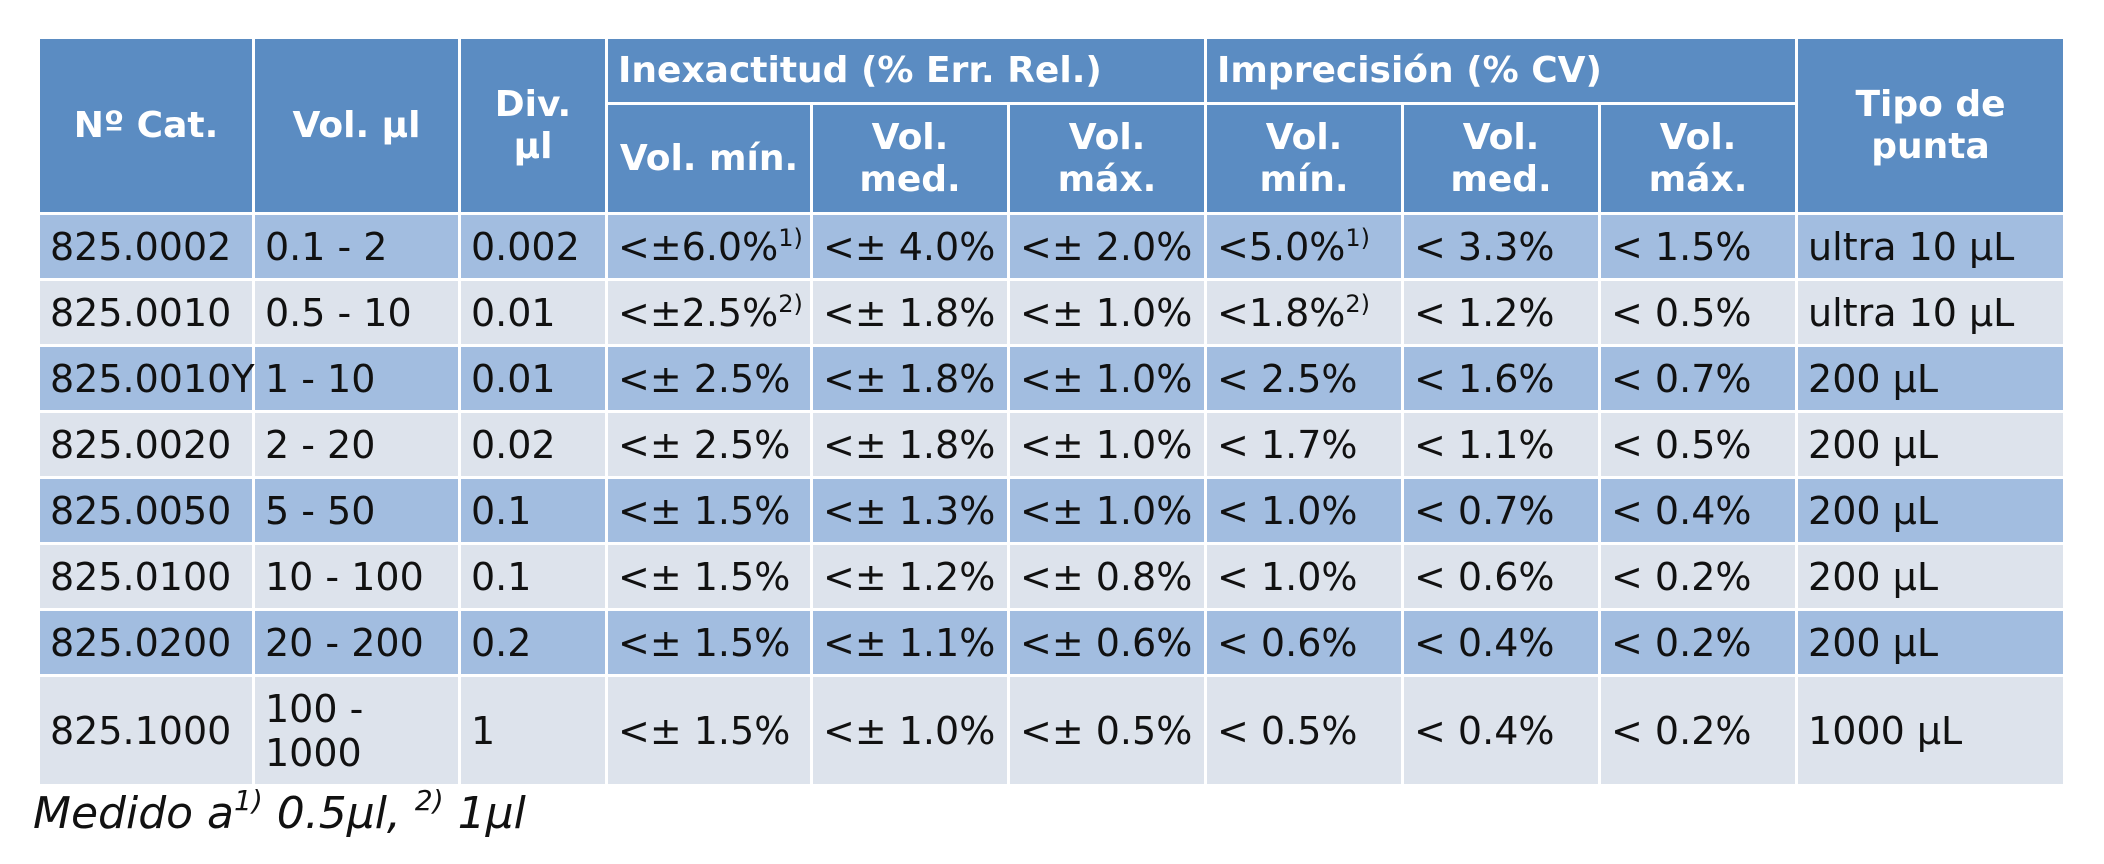 The height and width of the screenshot is (864, 2104). I want to click on cell-cat: 825.0200, so click(146, 642).